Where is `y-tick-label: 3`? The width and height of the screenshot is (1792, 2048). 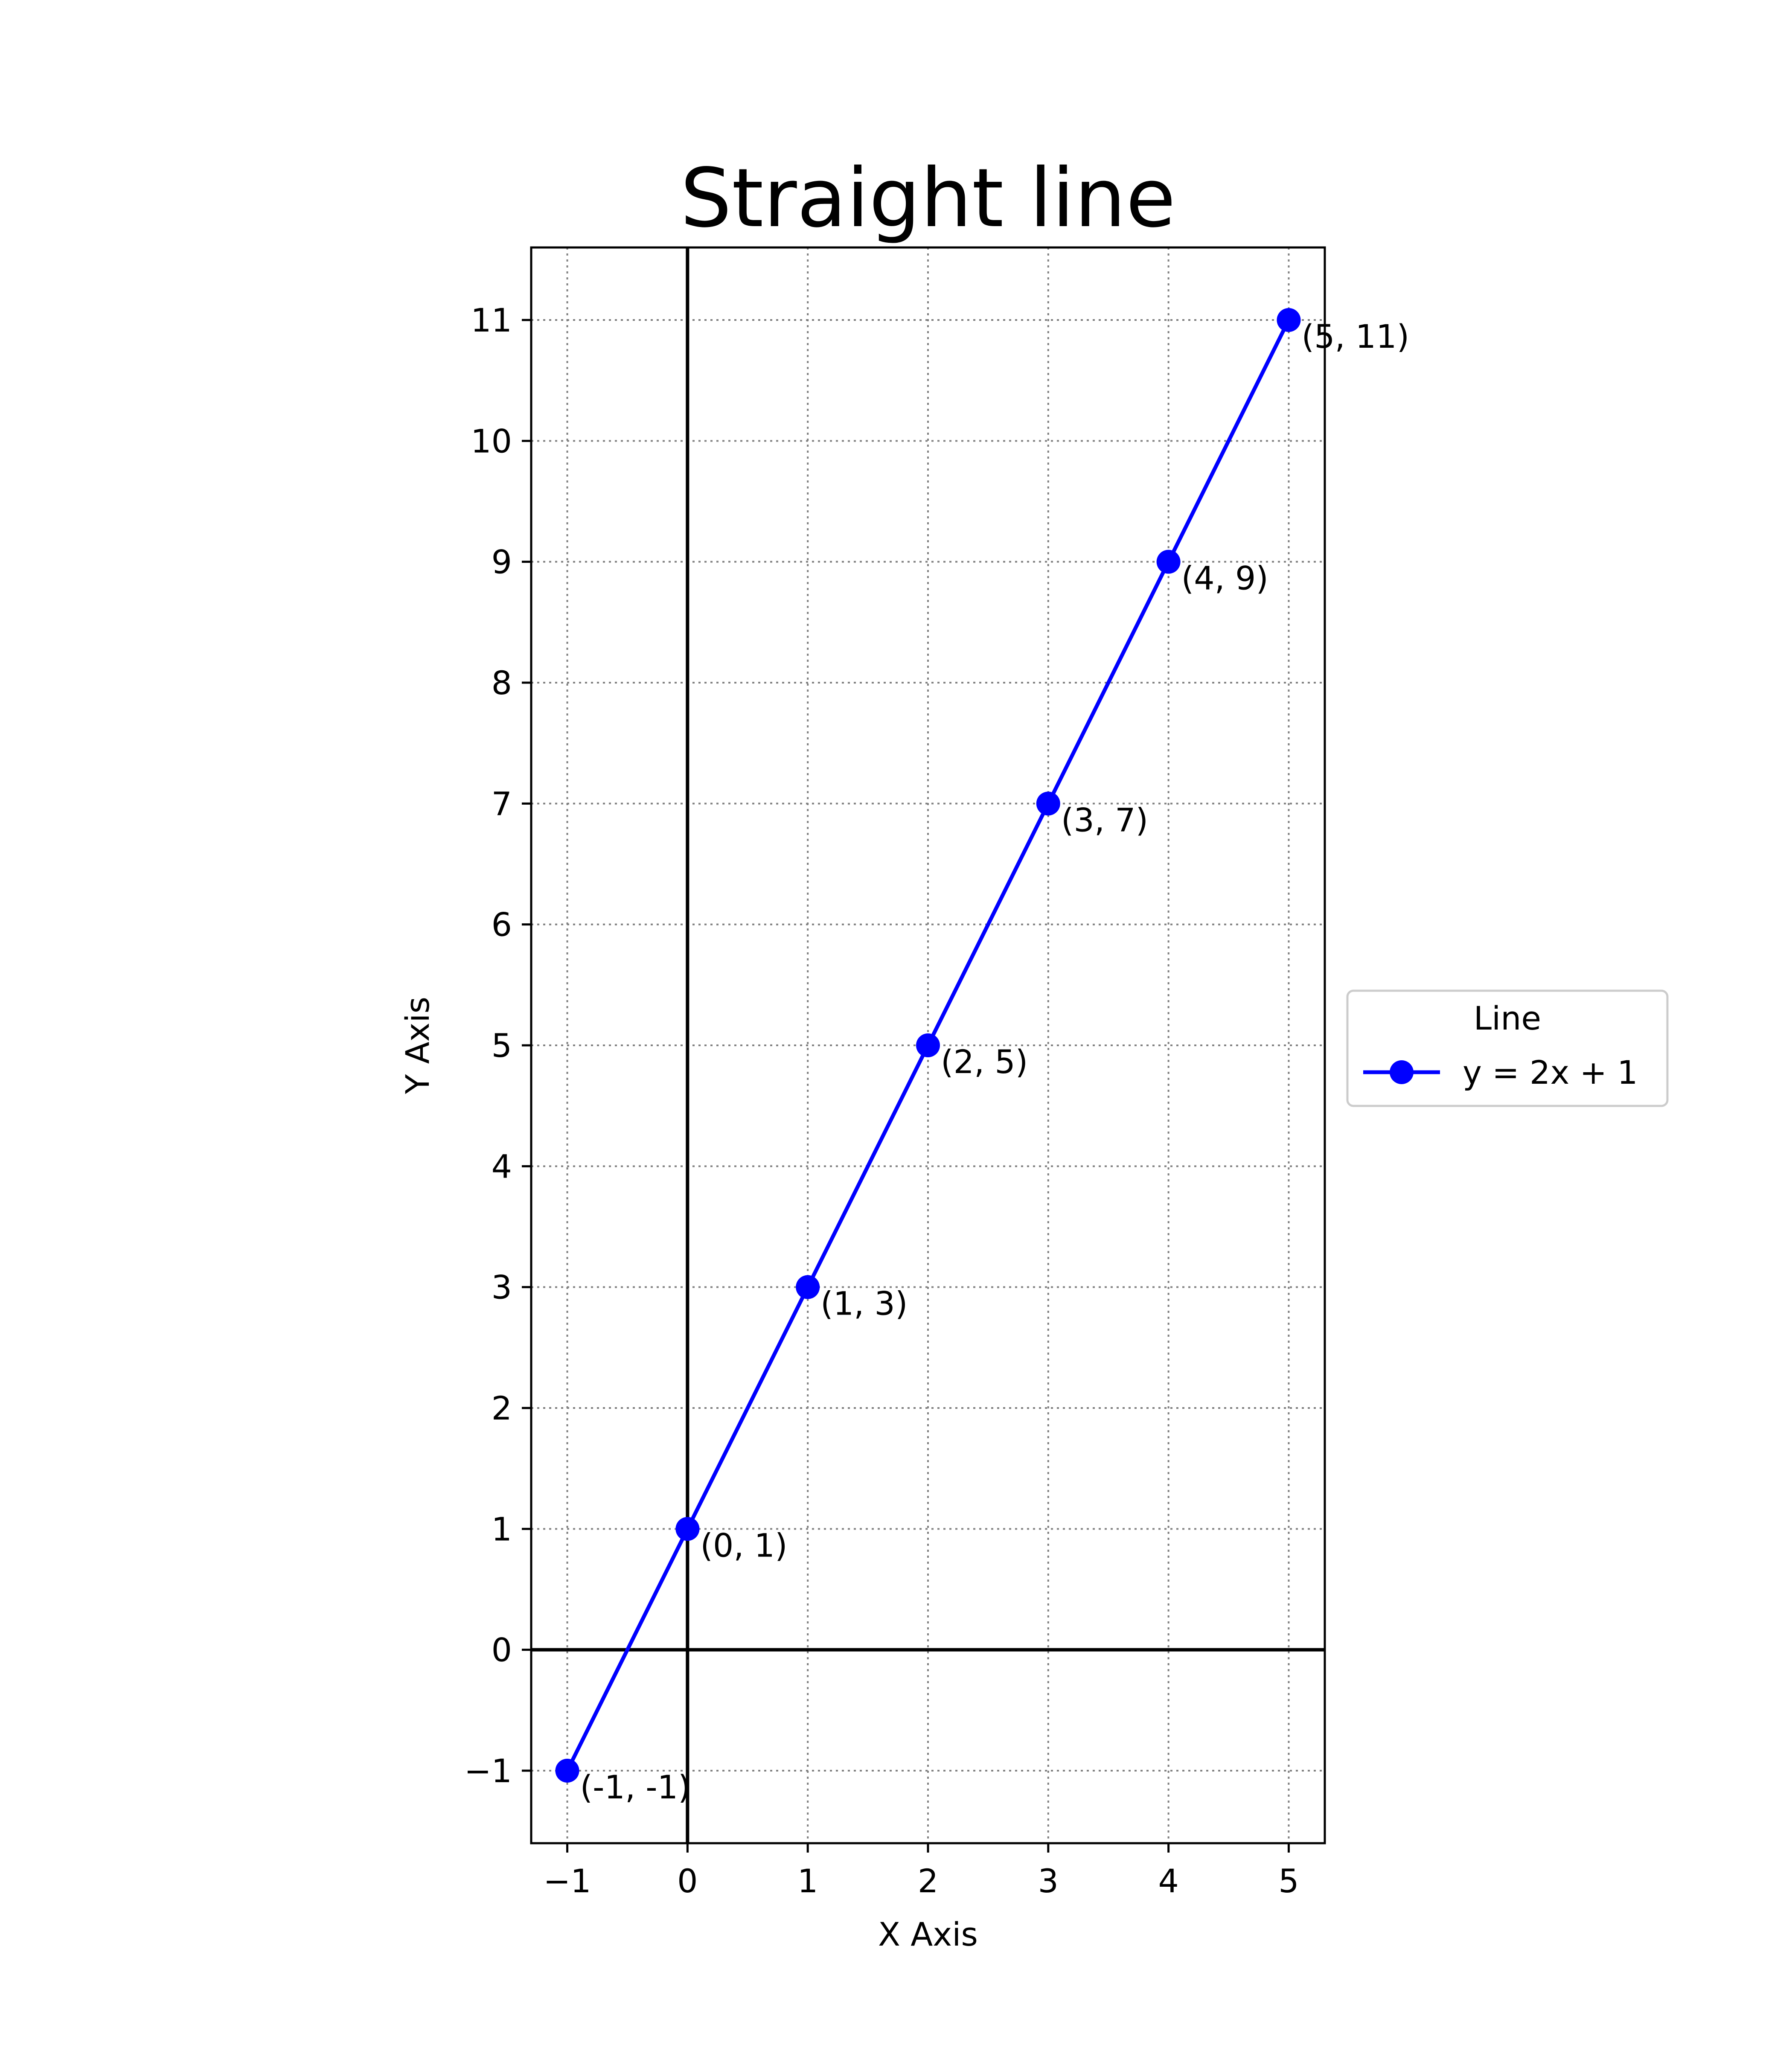 y-tick-label: 3 is located at coordinates (502, 1287).